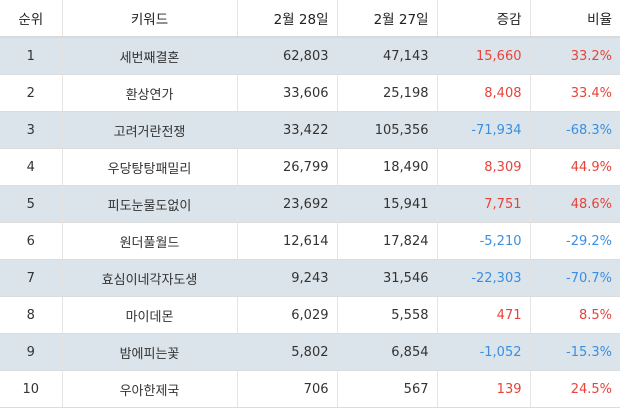 The width and height of the screenshot is (620, 408). Describe the element at coordinates (575, 278) in the screenshot. I see `cell-ratio: -70.7%` at that location.